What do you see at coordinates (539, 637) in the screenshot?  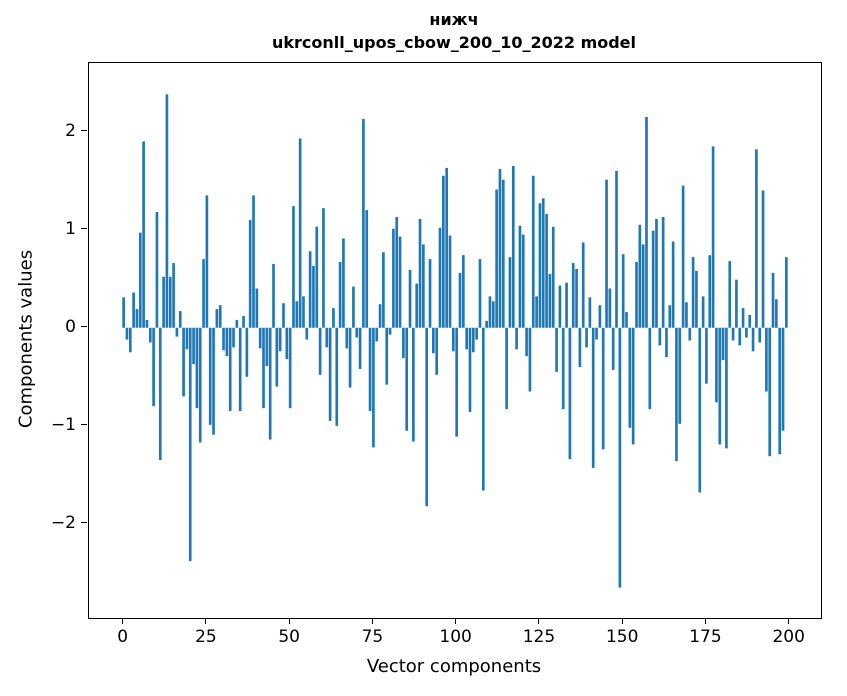 I see `x-tick-label: 125` at bounding box center [539, 637].